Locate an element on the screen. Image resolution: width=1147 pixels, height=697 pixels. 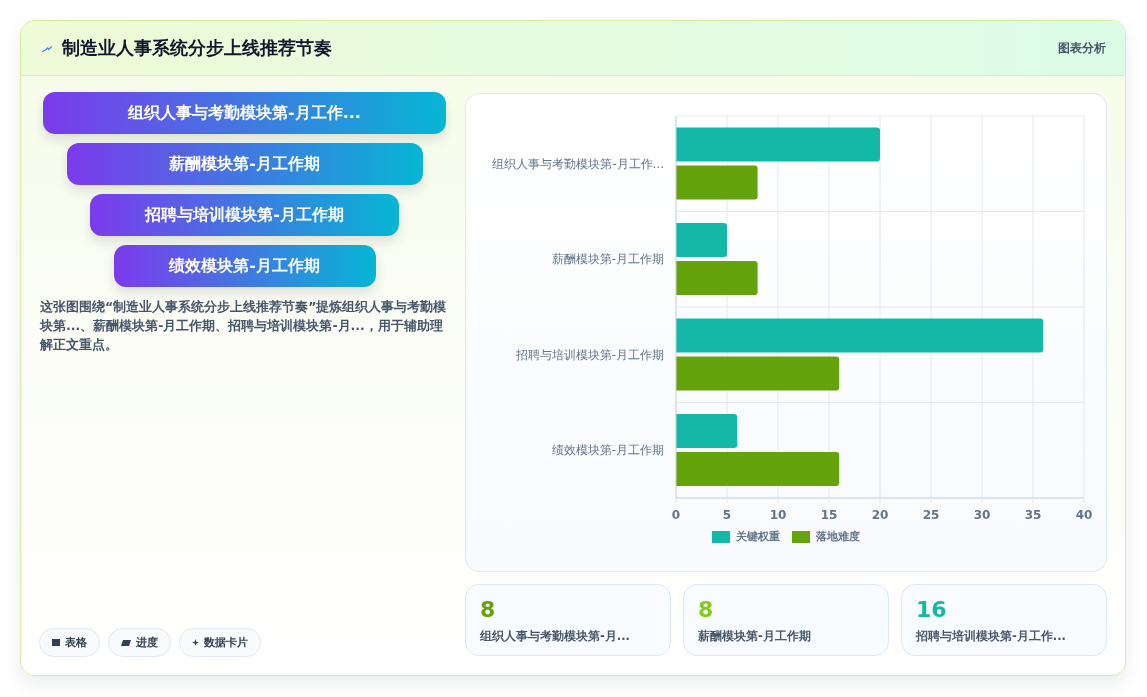
text: 这张图围绕“制造业人事系统分步上线推荐节奏”提炼组织人事与考勤模块第...、薪酬模块第-月工作期、招聘与培训模块第-月...，用于辅助理解正文重点。 is located at coordinates (244, 326).